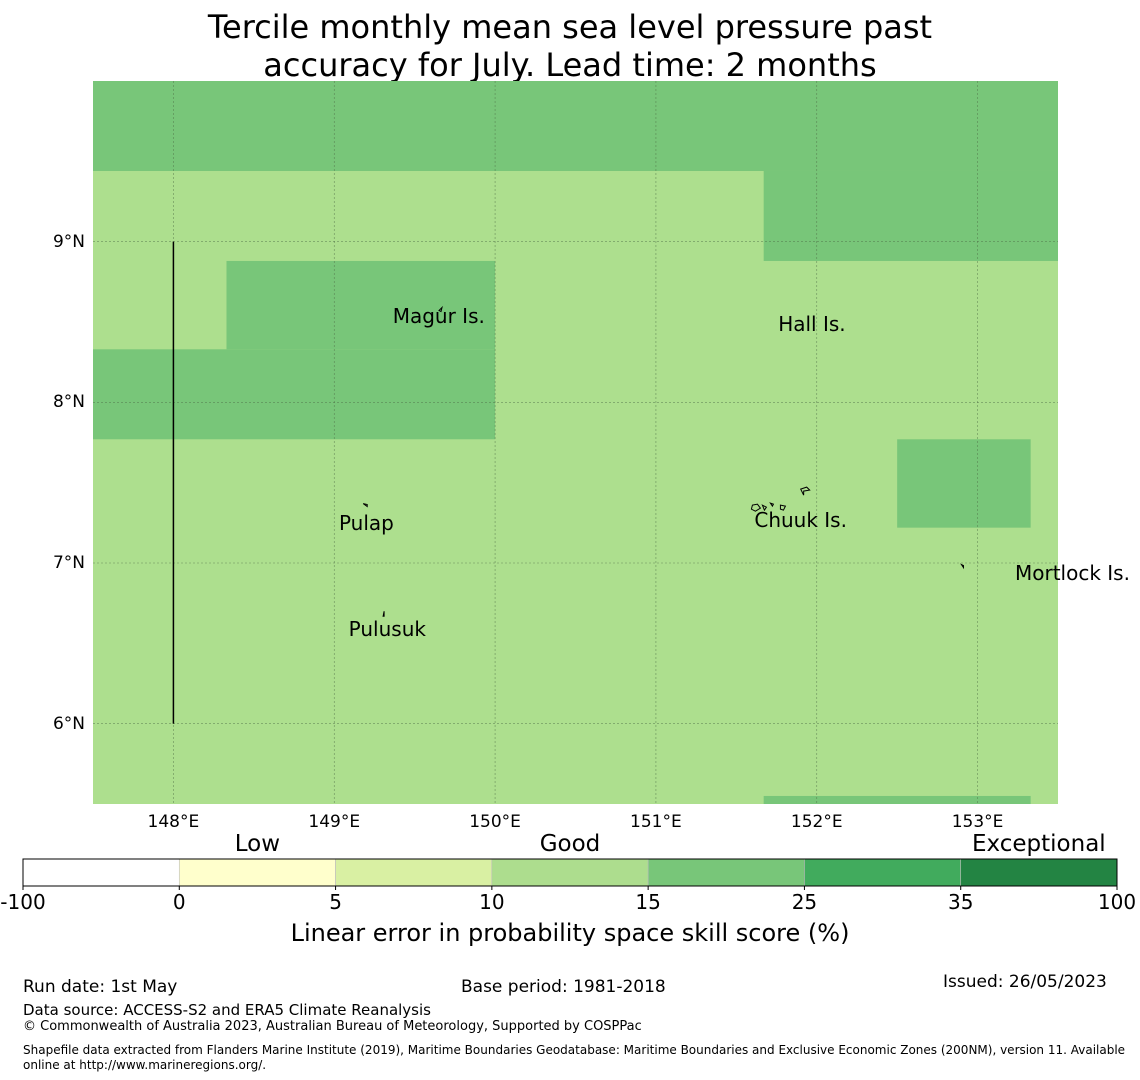 The width and height of the screenshot is (1140, 1080). Describe the element at coordinates (495, 822) in the screenshot. I see `lon-tick-label: 150°E` at that location.